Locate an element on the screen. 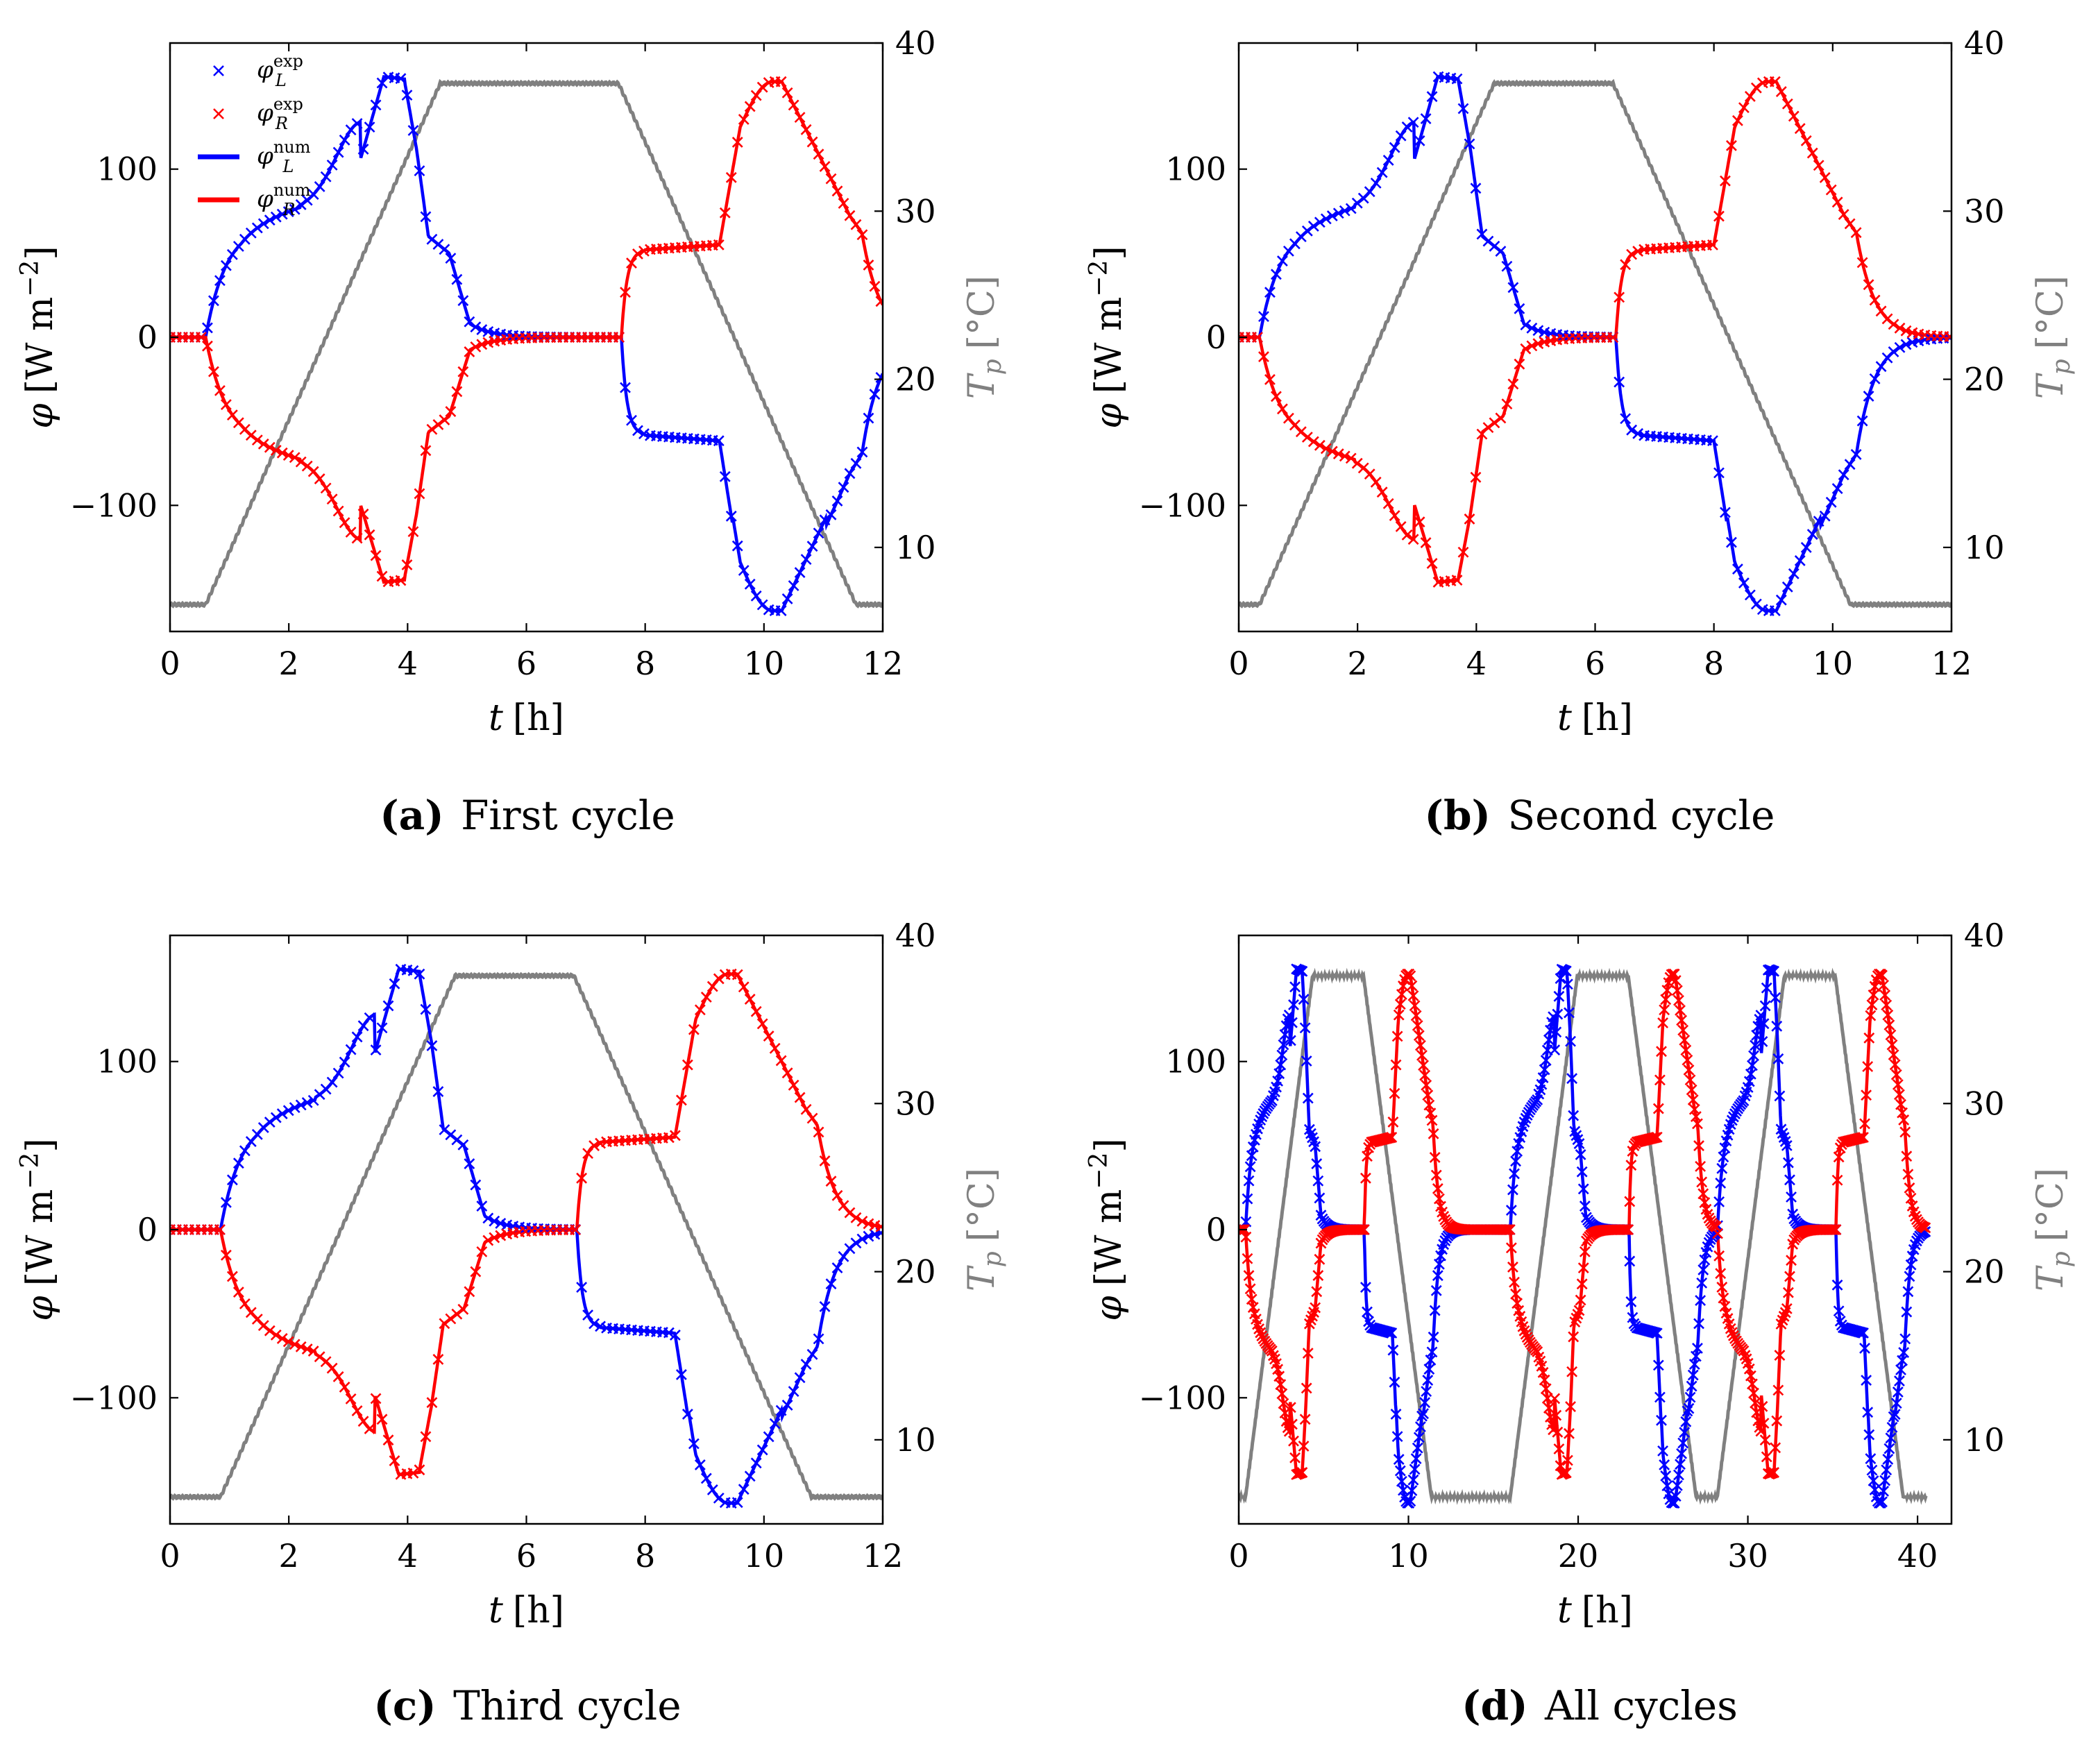  panel-a: (a) First cycle is located at coordinates (527, 815).